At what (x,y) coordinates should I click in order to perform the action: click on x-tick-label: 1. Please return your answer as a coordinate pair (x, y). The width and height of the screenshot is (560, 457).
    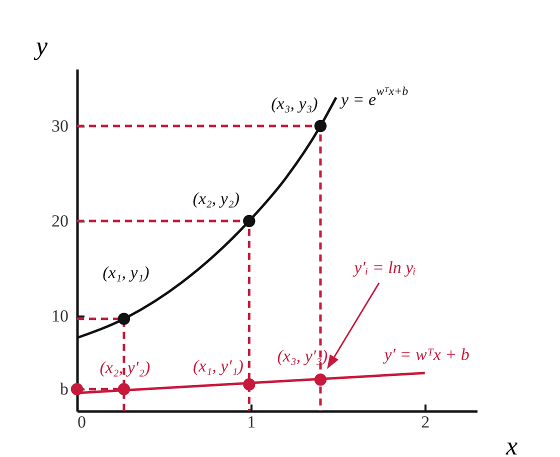
    Looking at the image, I should click on (251, 422).